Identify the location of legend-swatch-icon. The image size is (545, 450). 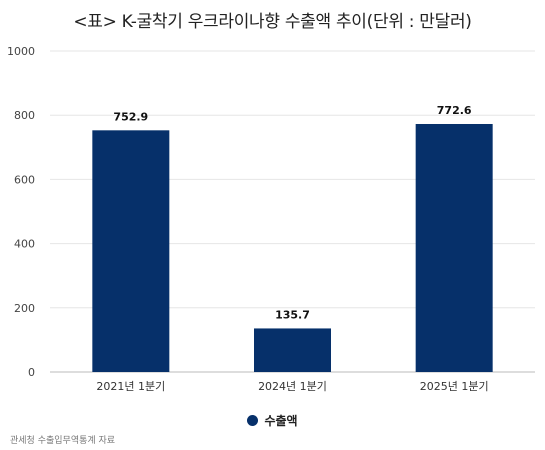
(253, 420).